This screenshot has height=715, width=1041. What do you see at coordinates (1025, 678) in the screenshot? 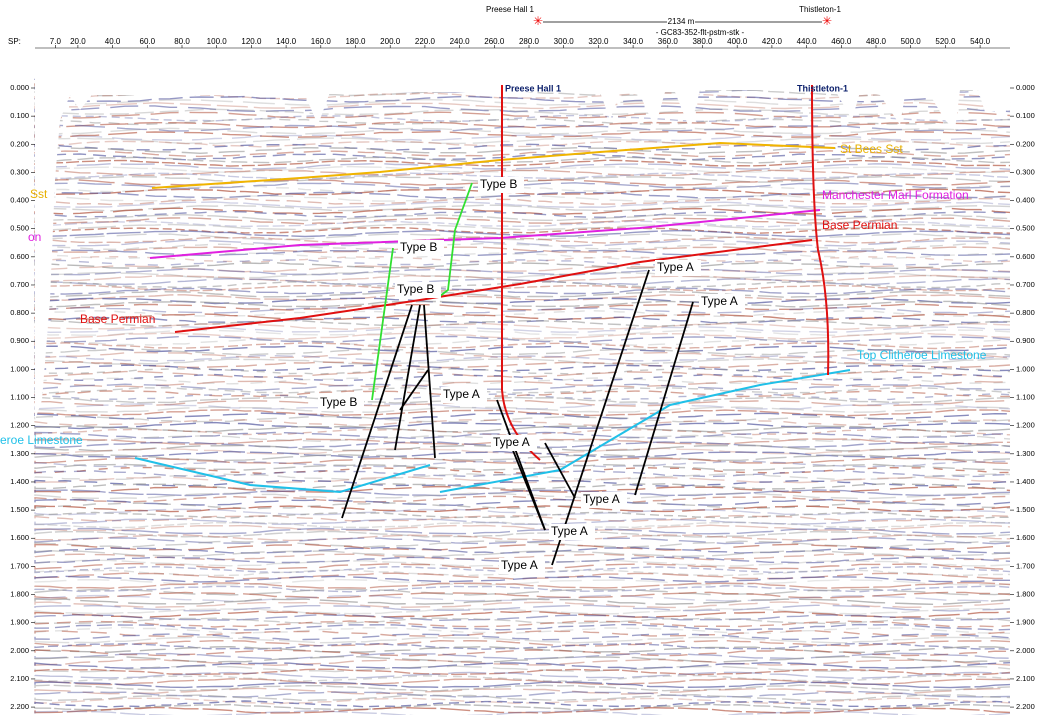
I see `time-tick-label: 2.100` at bounding box center [1025, 678].